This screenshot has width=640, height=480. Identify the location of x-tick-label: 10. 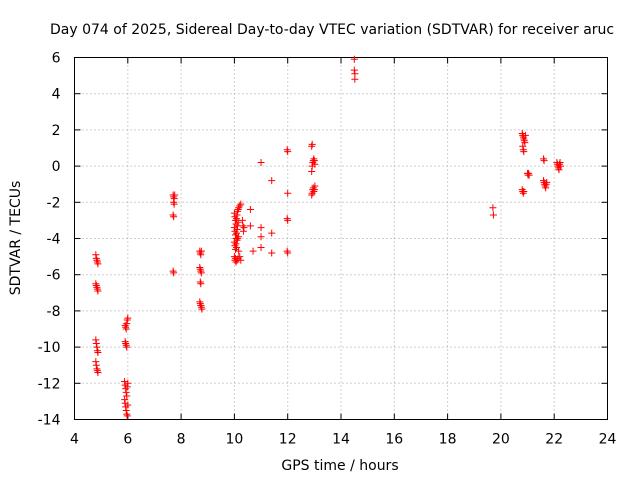
(234, 440).